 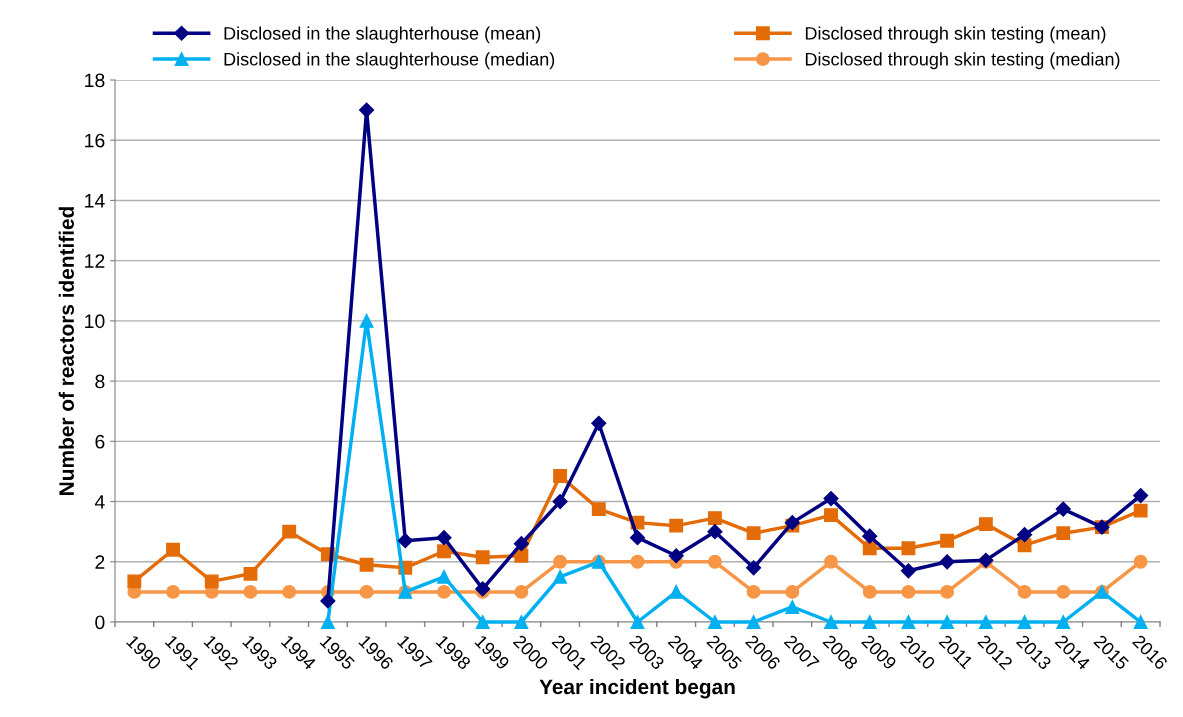 I want to click on y-tick-label: 6, so click(x=100, y=441).